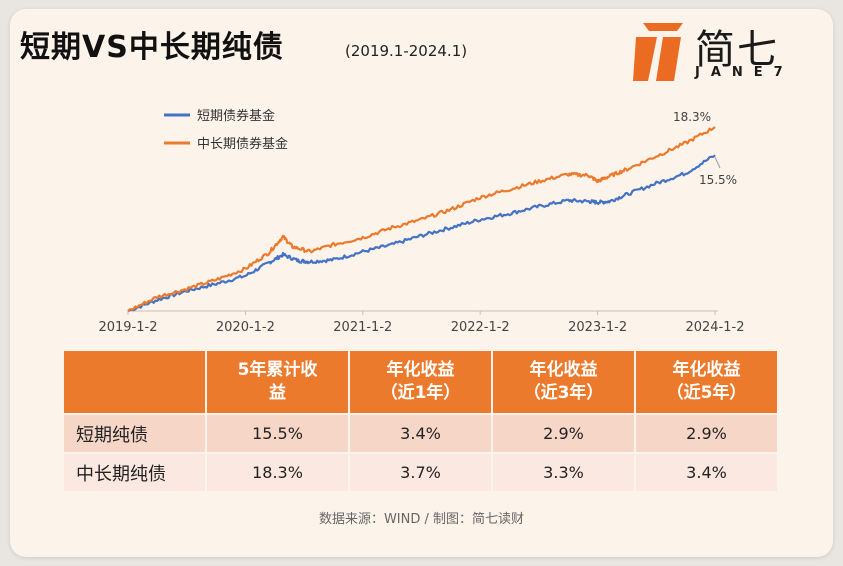  Describe the element at coordinates (718, 180) in the screenshot. I see `end-label-short-term: 15.5%` at that location.